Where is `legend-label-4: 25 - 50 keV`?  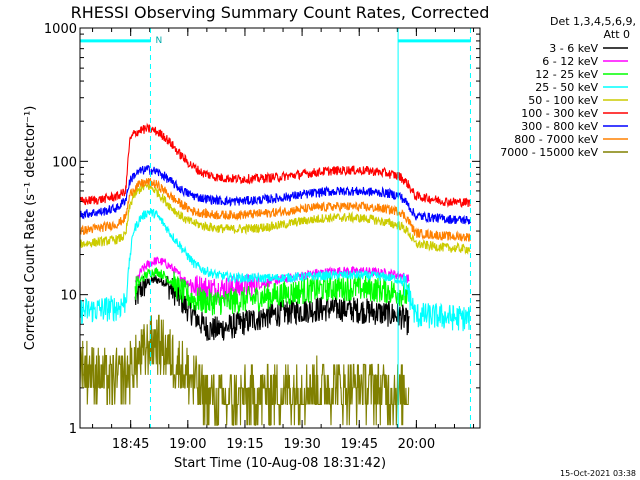 legend-label-4: 25 - 50 keV is located at coordinates (566, 87).